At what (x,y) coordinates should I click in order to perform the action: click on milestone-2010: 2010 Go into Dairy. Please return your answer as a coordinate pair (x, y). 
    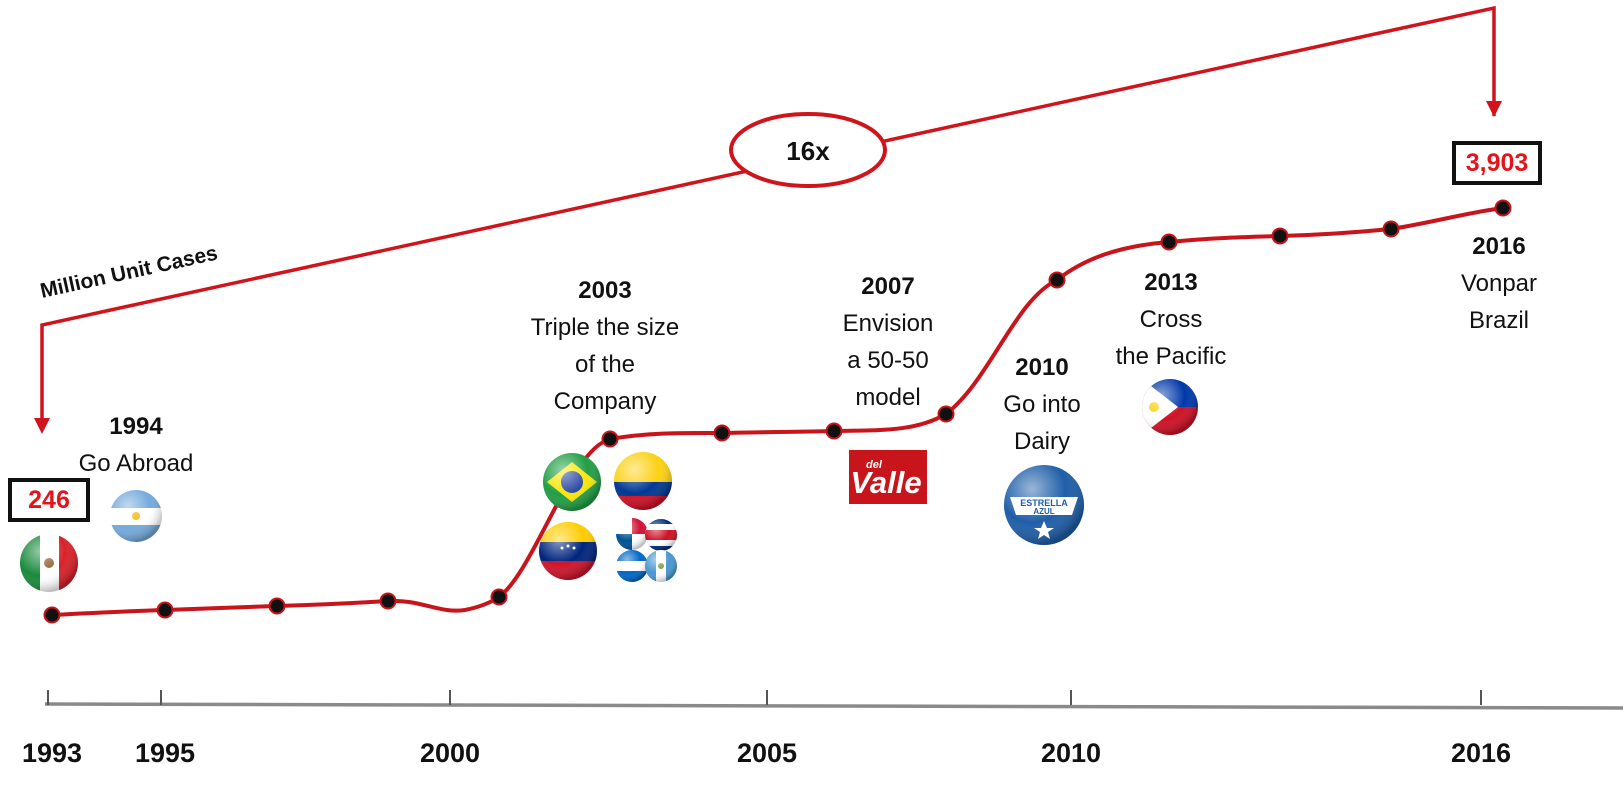
    Looking at the image, I should click on (1041, 404).